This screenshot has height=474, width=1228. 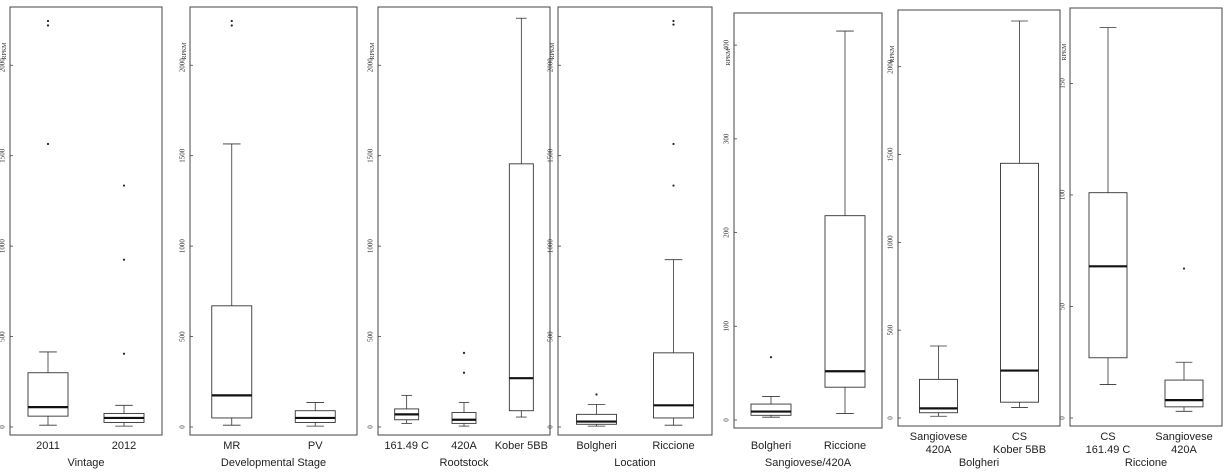 I want to click on panel-title: Vintage, so click(x=85, y=463).